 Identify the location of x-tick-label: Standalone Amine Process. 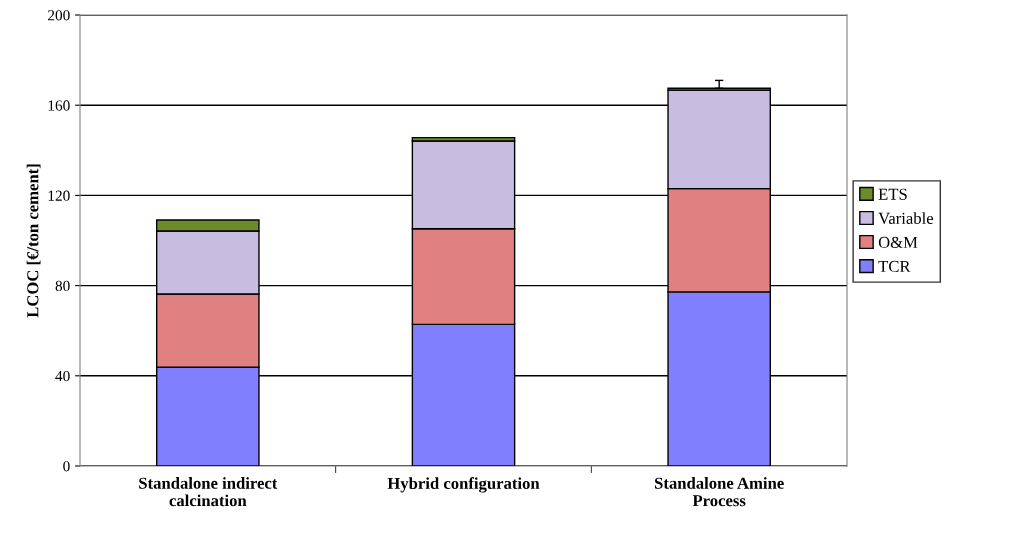
(719, 492).